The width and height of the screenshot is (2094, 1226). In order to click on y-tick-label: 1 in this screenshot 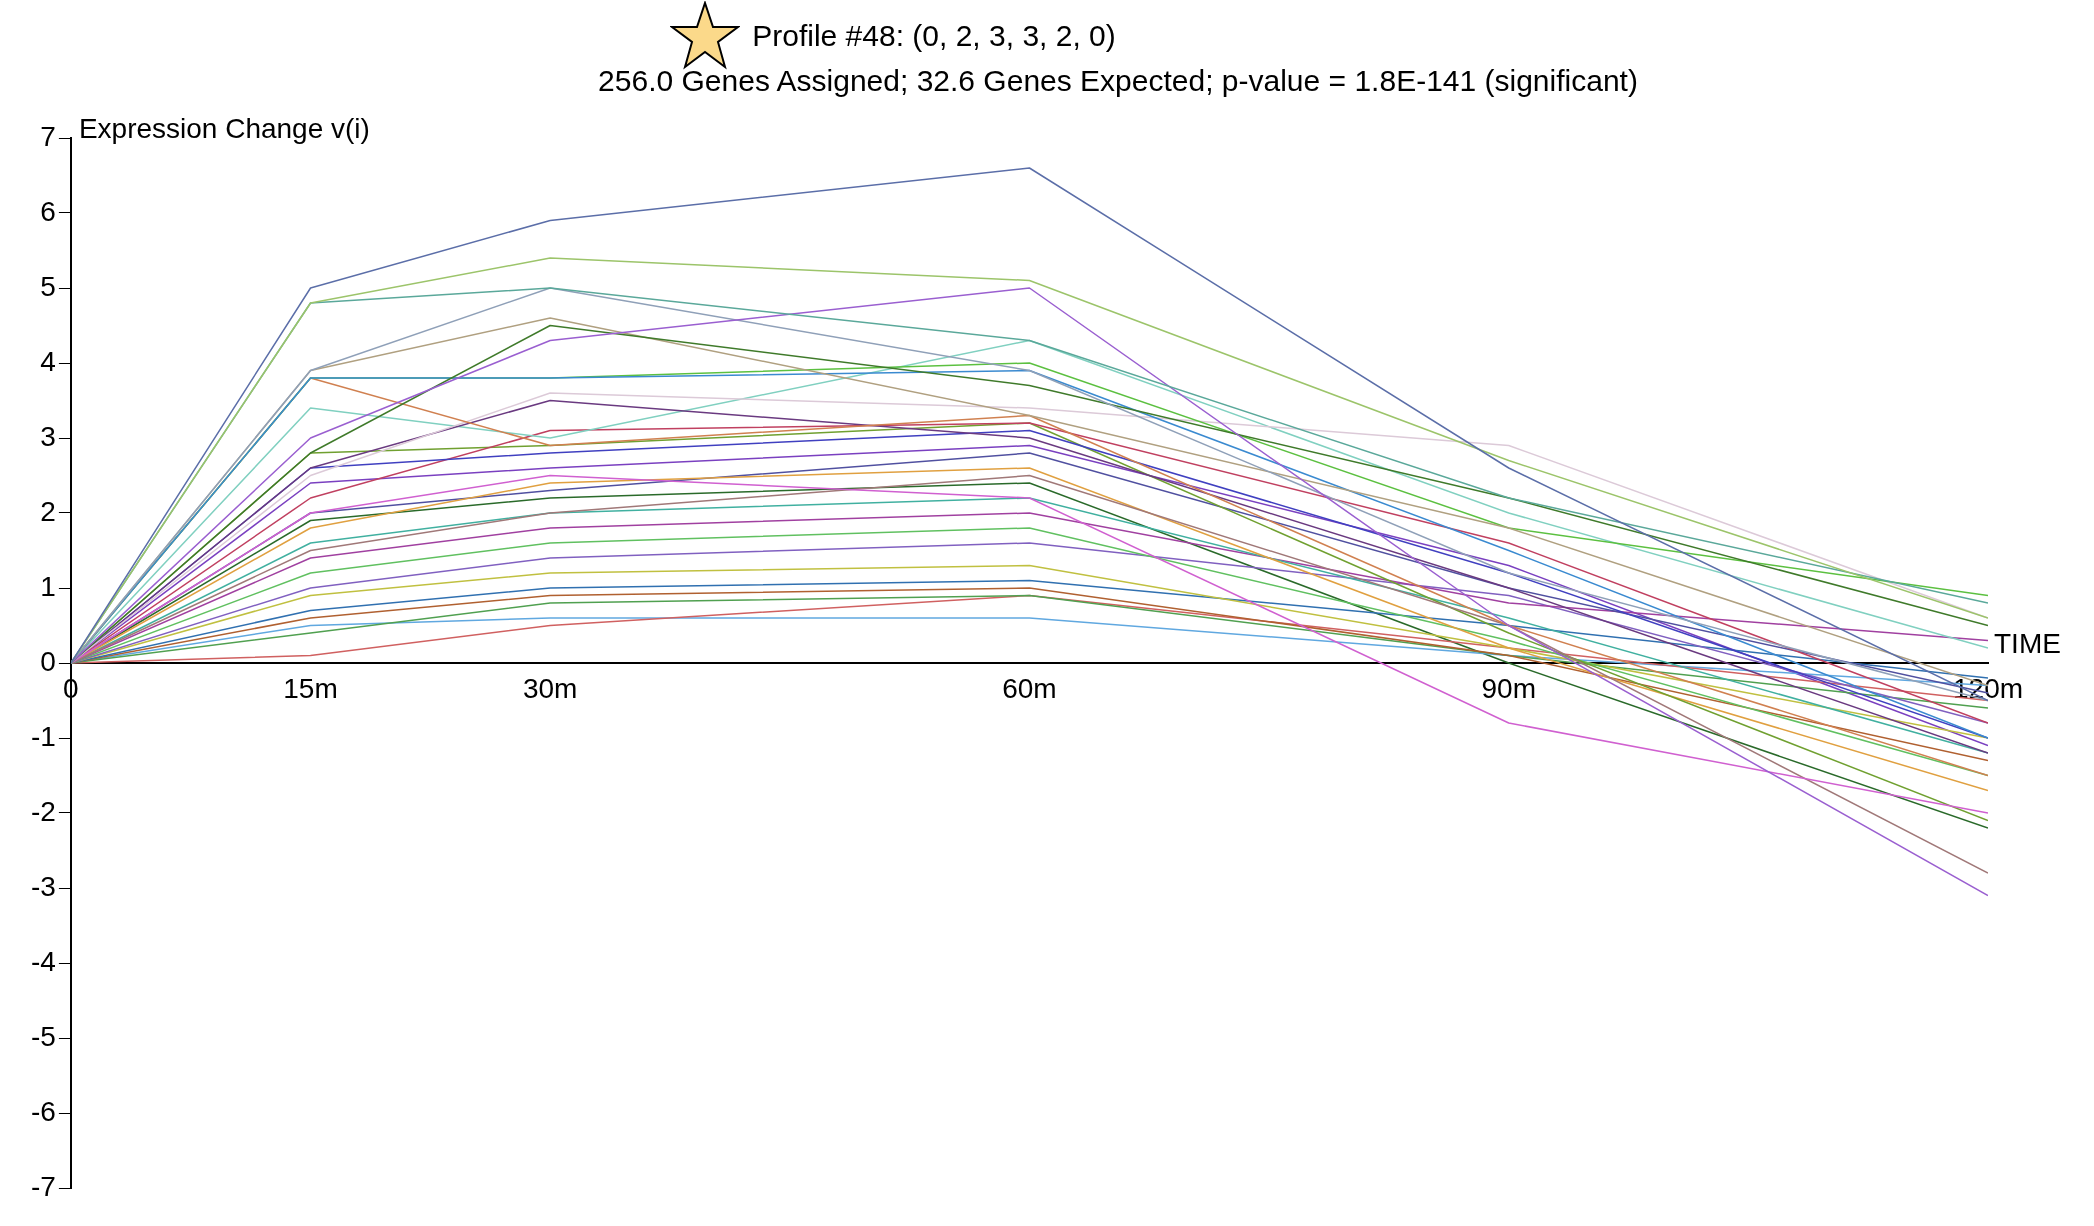, I will do `click(48, 586)`.